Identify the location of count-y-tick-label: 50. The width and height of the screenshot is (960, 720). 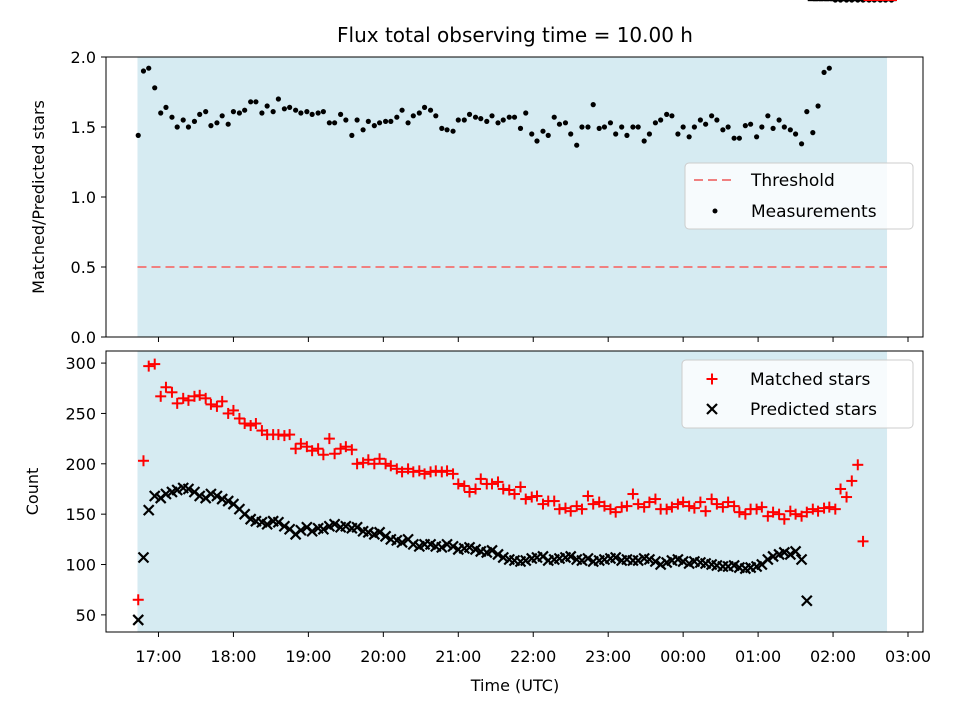
(86, 615).